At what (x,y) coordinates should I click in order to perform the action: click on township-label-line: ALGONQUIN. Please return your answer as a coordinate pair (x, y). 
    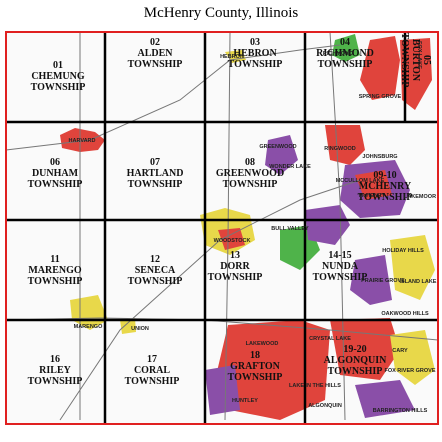
    Looking at the image, I should click on (356, 360).